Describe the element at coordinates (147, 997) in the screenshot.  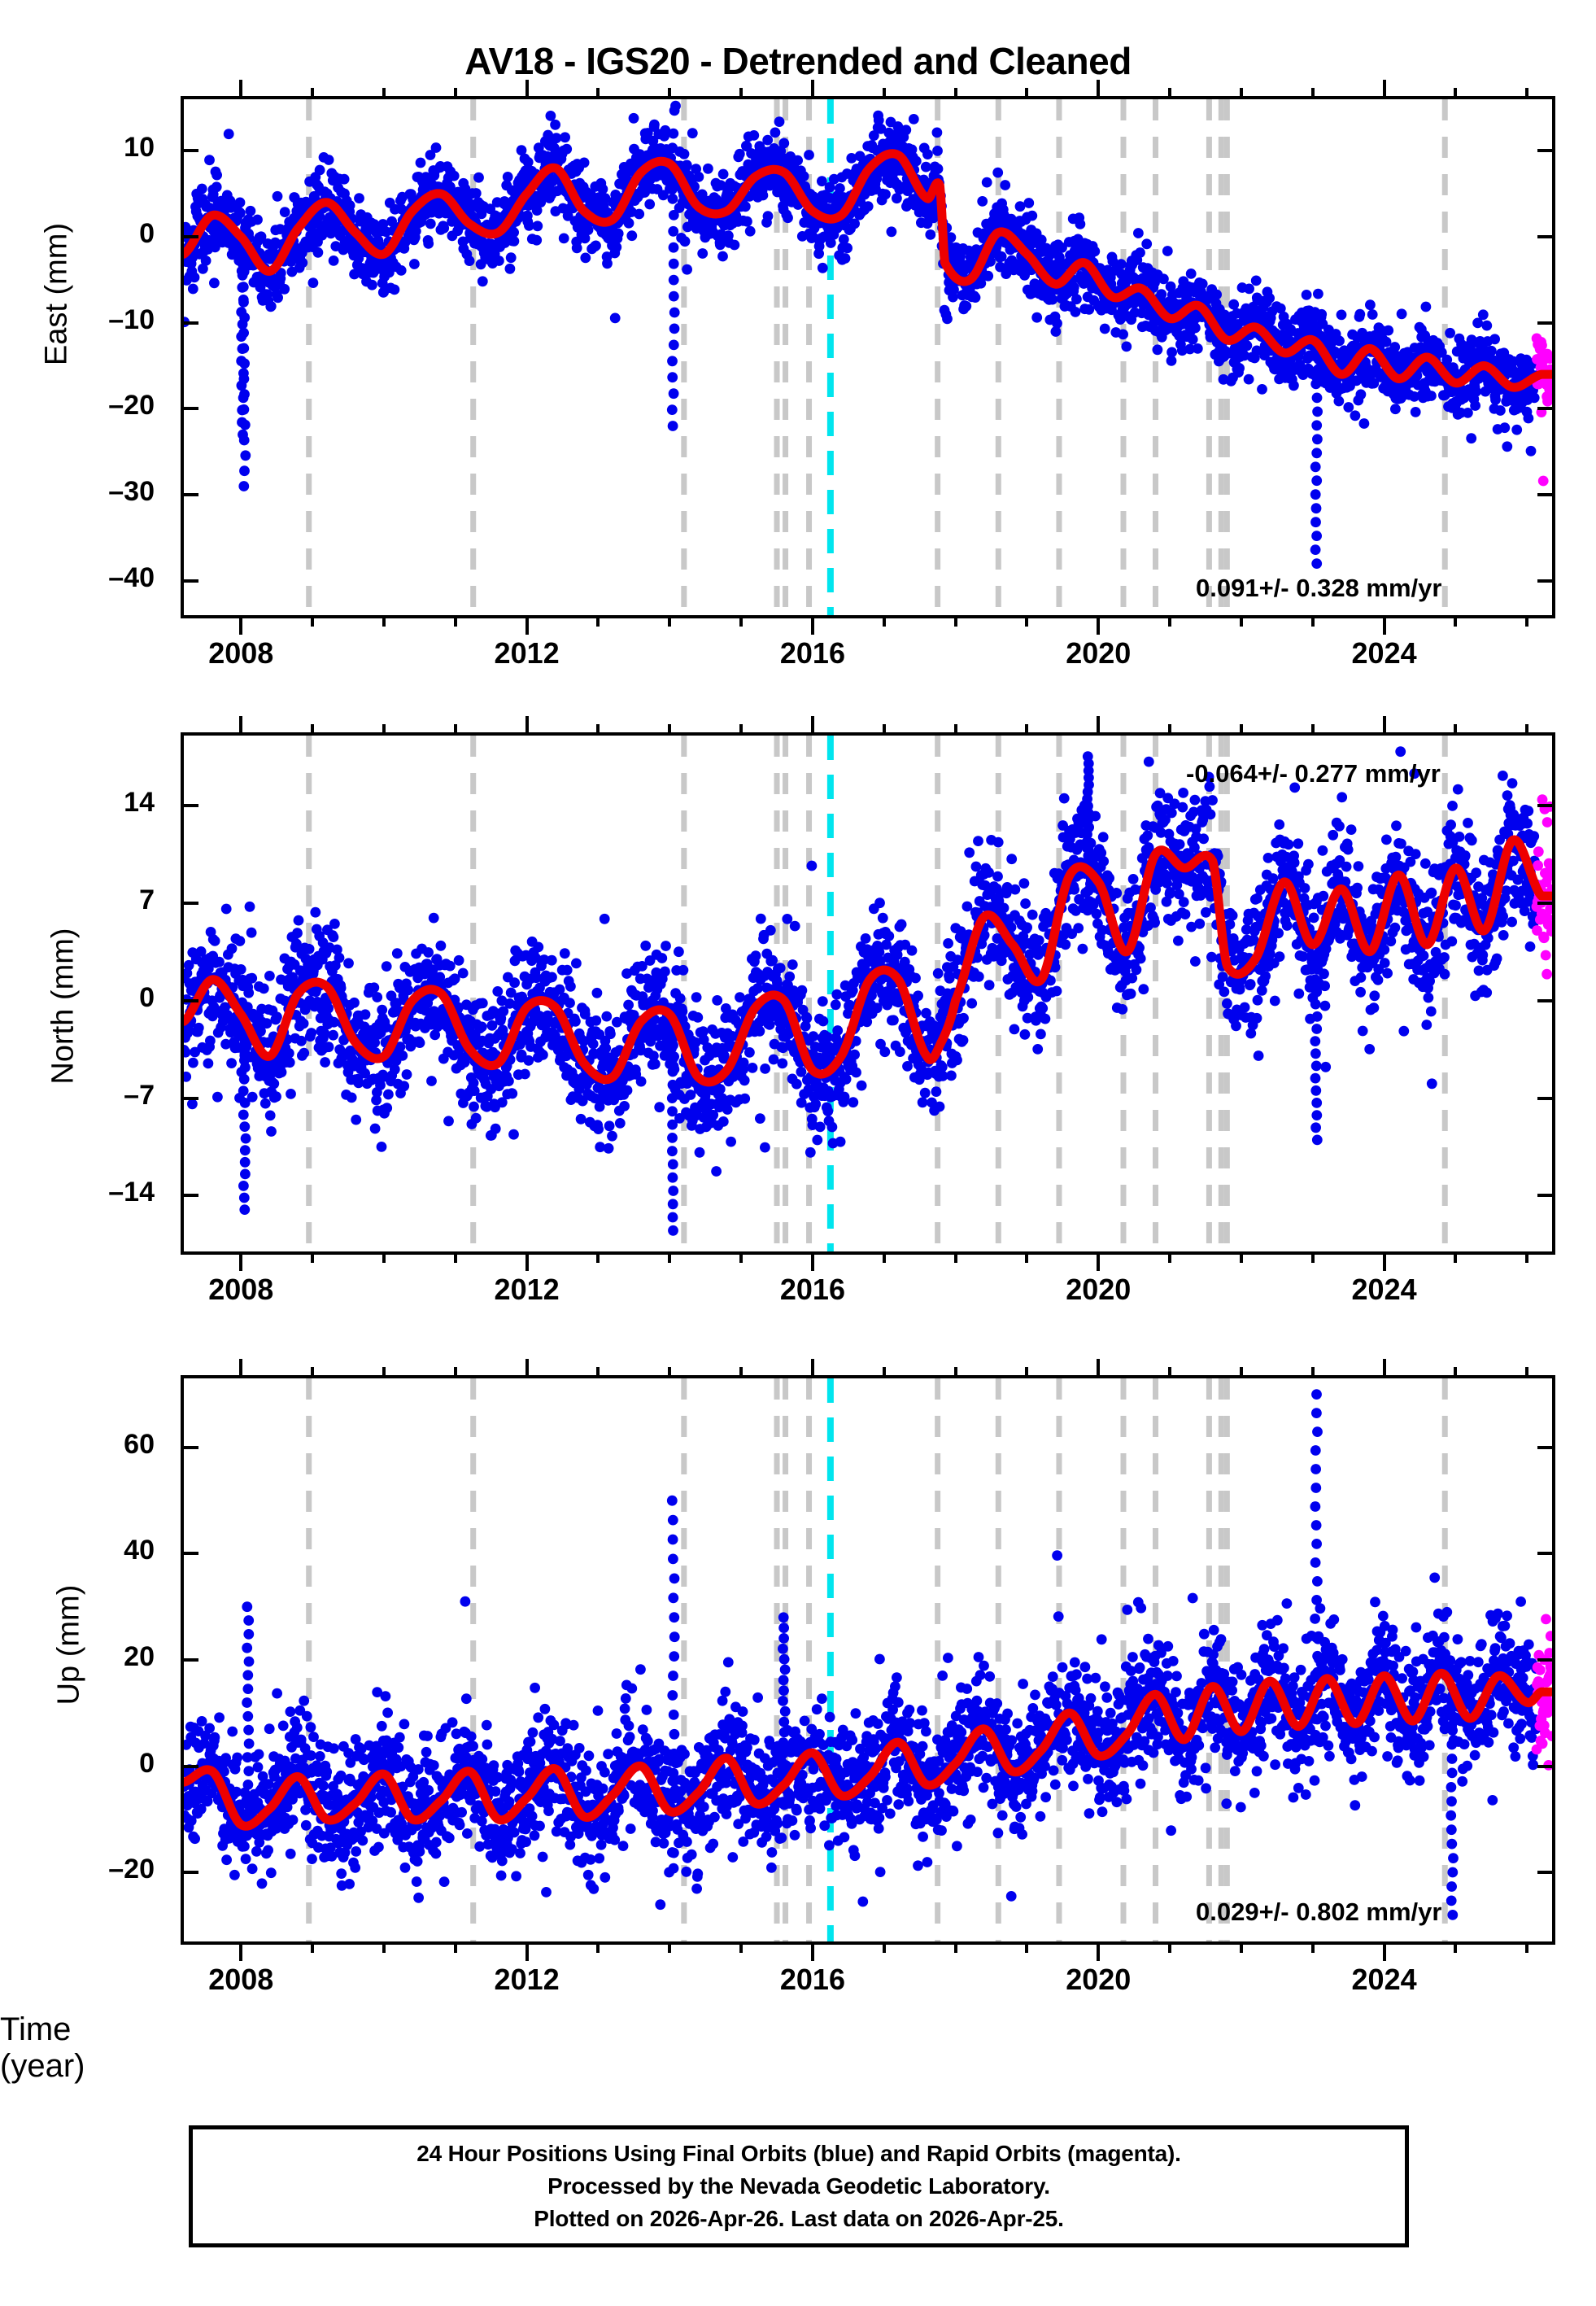
I see `y-tick-north-2: 0` at that location.